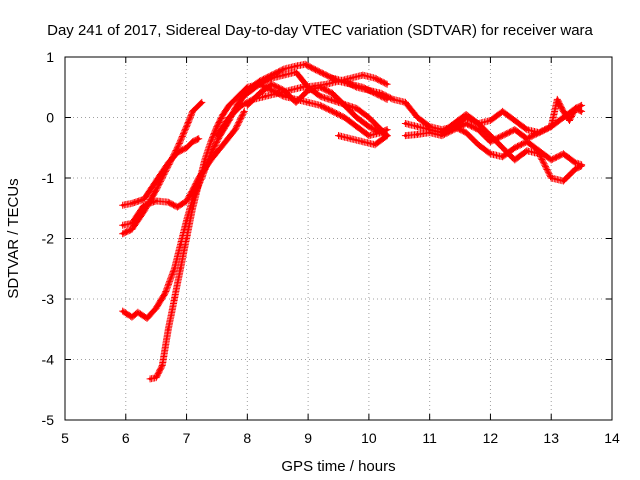 This screenshot has width=640, height=480. I want to click on y-tick-label: 1, so click(50, 57).